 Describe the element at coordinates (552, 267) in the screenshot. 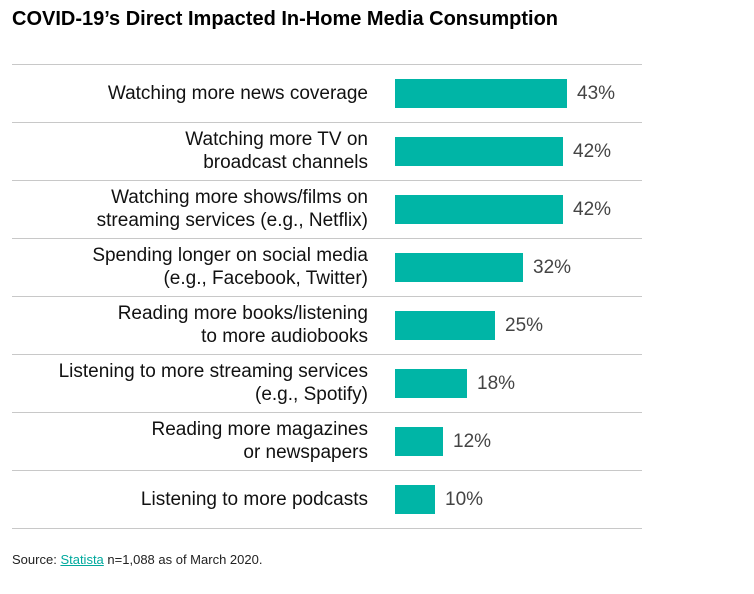

I see `value-label: 32%` at that location.